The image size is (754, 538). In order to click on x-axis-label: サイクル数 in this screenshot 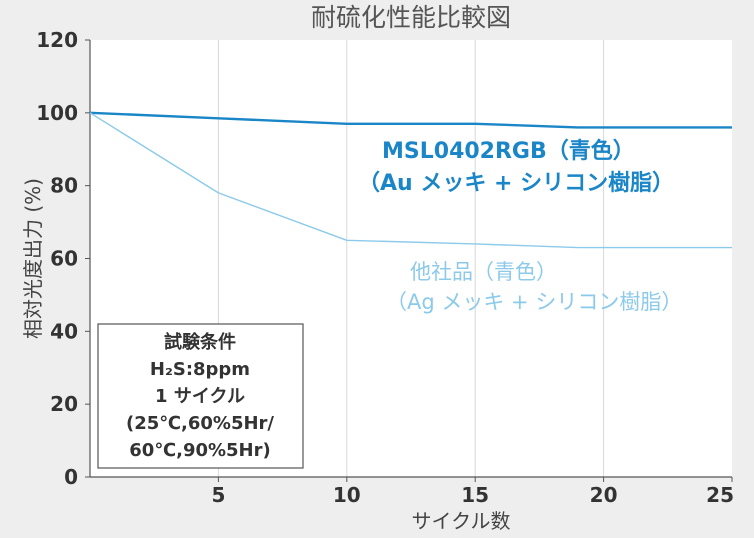, I will do `click(461, 521)`.